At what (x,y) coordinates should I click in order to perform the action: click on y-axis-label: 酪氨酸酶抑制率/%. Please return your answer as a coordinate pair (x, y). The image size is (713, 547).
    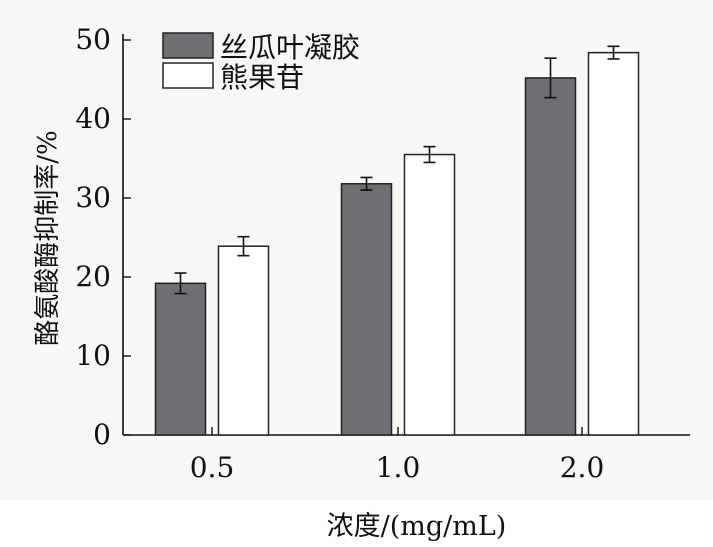
    Looking at the image, I should click on (48, 237).